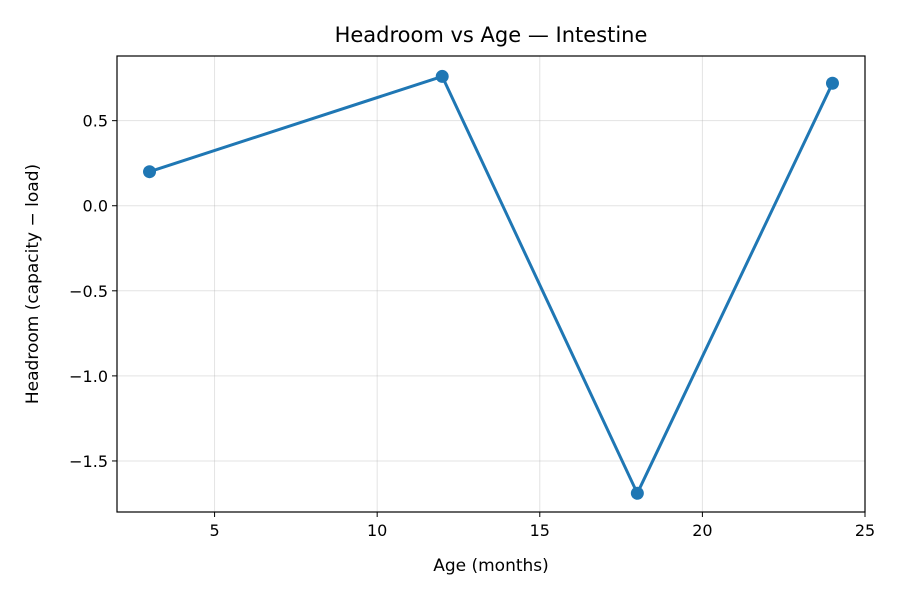 The width and height of the screenshot is (900, 600). Describe the element at coordinates (88, 291) in the screenshot. I see `y-tick-label: −0.5` at that location.